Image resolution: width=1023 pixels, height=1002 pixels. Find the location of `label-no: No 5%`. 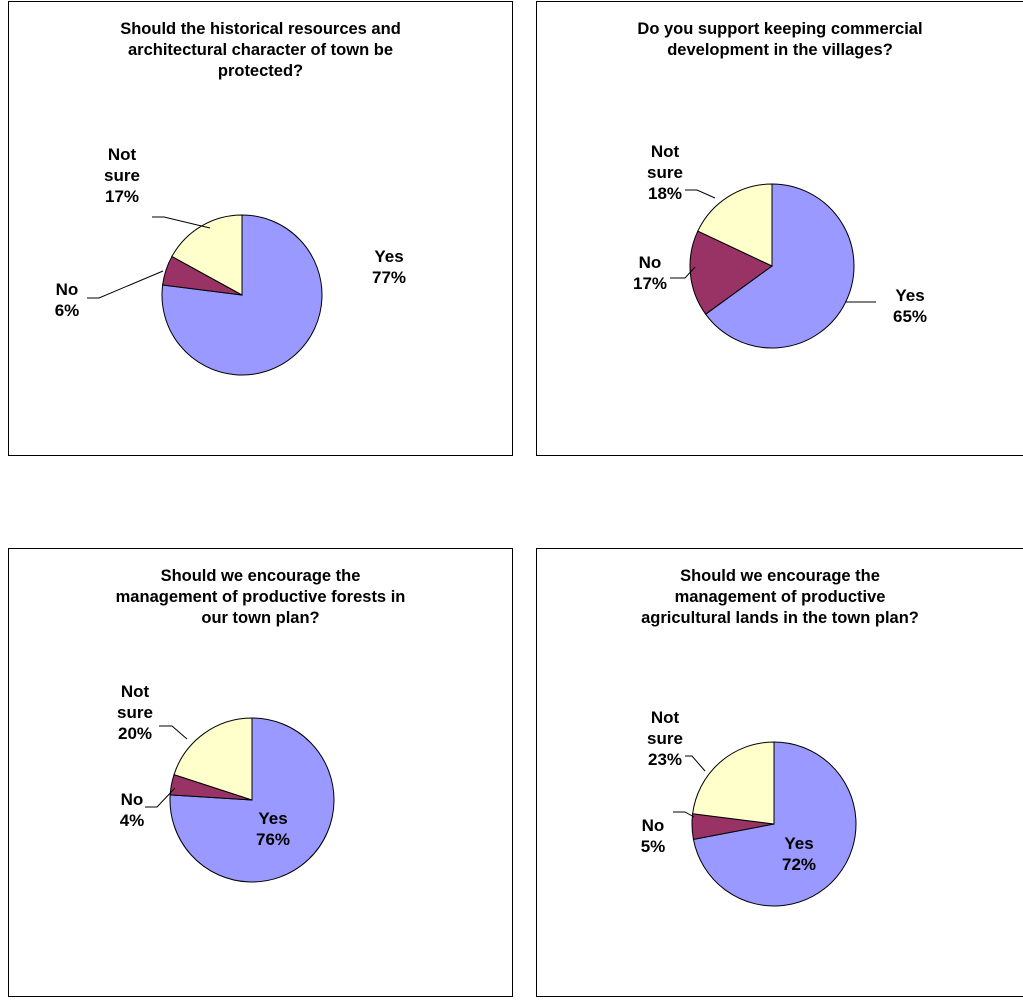

label-no: No 5% is located at coordinates (653, 836).